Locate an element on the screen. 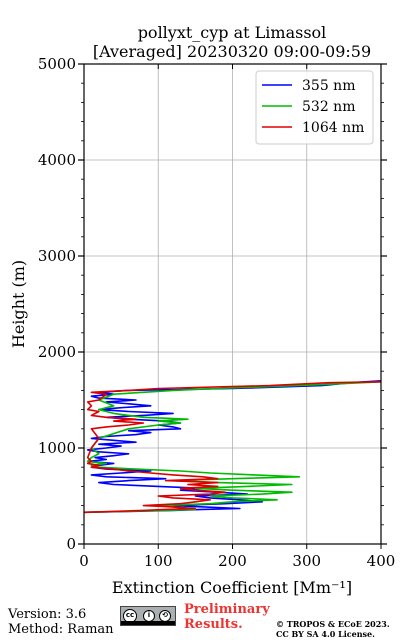  chart-subtitle: [Averaged] 20230320 09:00-09:59 is located at coordinates (232, 51).